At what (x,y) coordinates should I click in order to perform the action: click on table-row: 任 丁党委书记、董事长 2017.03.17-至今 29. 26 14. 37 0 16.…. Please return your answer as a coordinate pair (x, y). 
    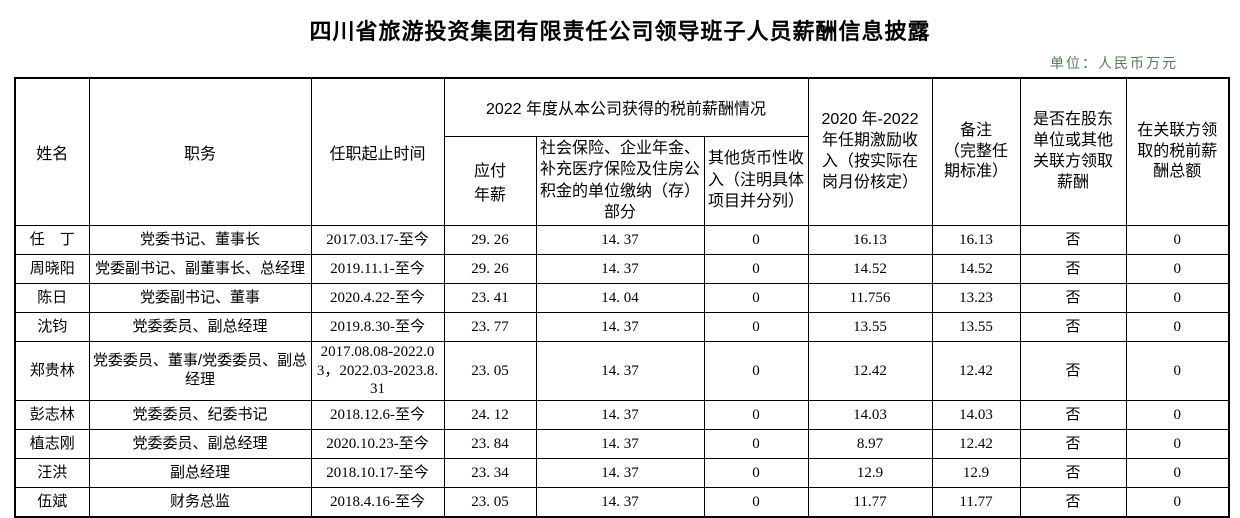
    Looking at the image, I should click on (622, 239).